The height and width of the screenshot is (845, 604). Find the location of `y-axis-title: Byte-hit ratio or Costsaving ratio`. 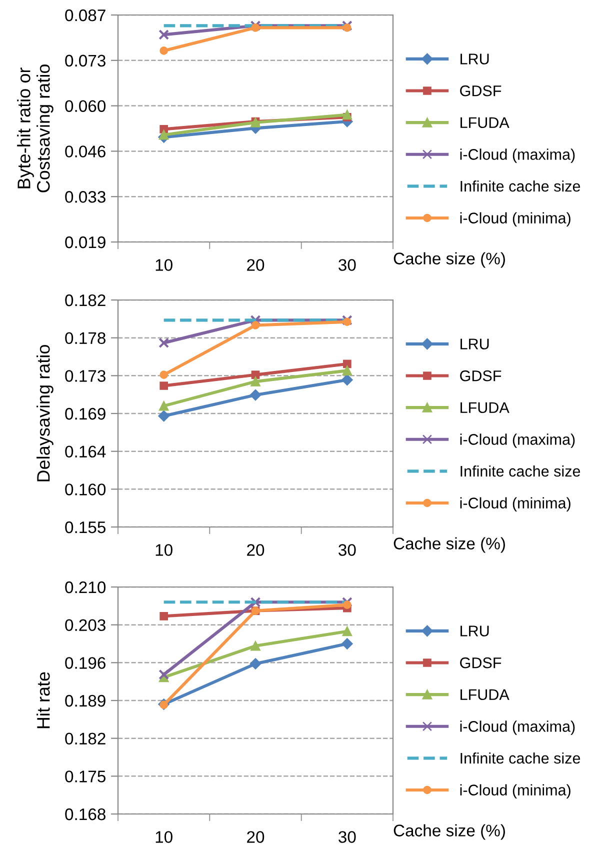

y-axis-title: Byte-hit ratio or Costsaving ratio is located at coordinates (35, 128).